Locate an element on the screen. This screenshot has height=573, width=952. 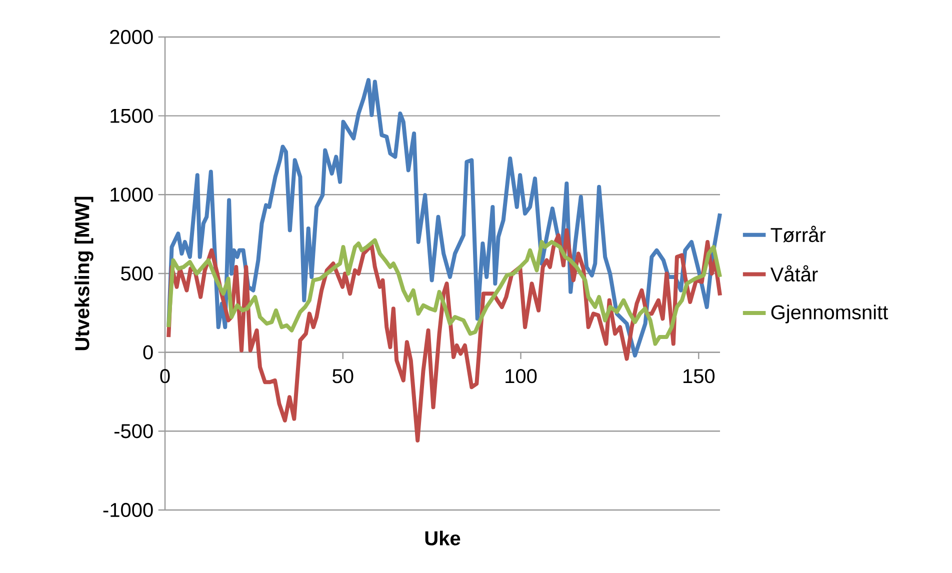
x-tick-label: 150 is located at coordinates (699, 376).